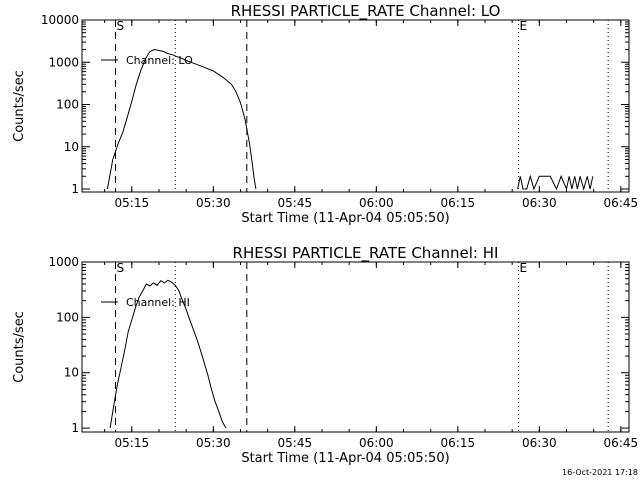 The width and height of the screenshot is (640, 480). Describe the element at coordinates (158, 302) in the screenshot. I see `legend-label: Channel: HI` at that location.